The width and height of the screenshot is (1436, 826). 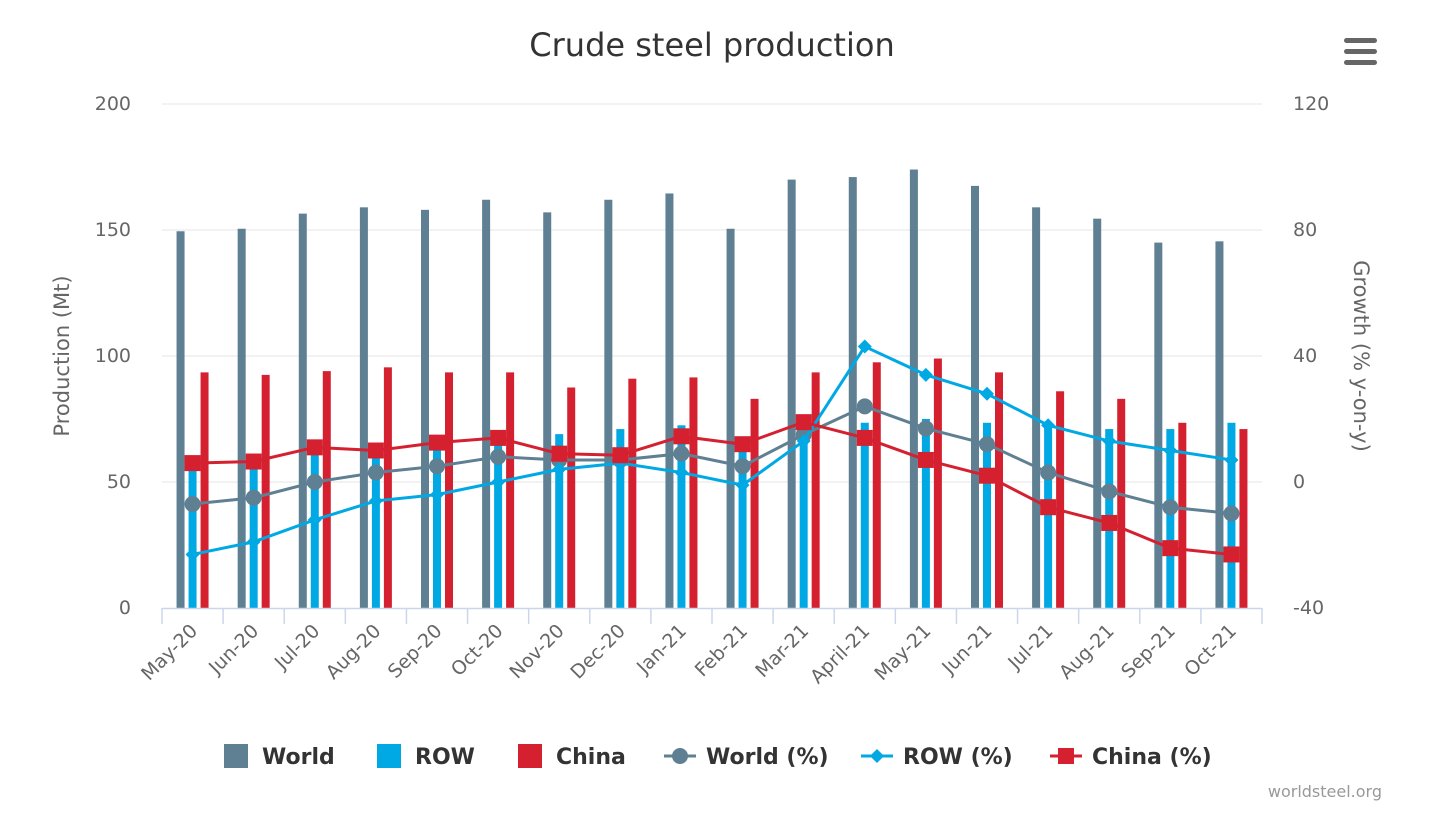 What do you see at coordinates (1030, 647) in the screenshot?
I see `x-tick-label: Jul-21` at bounding box center [1030, 647].